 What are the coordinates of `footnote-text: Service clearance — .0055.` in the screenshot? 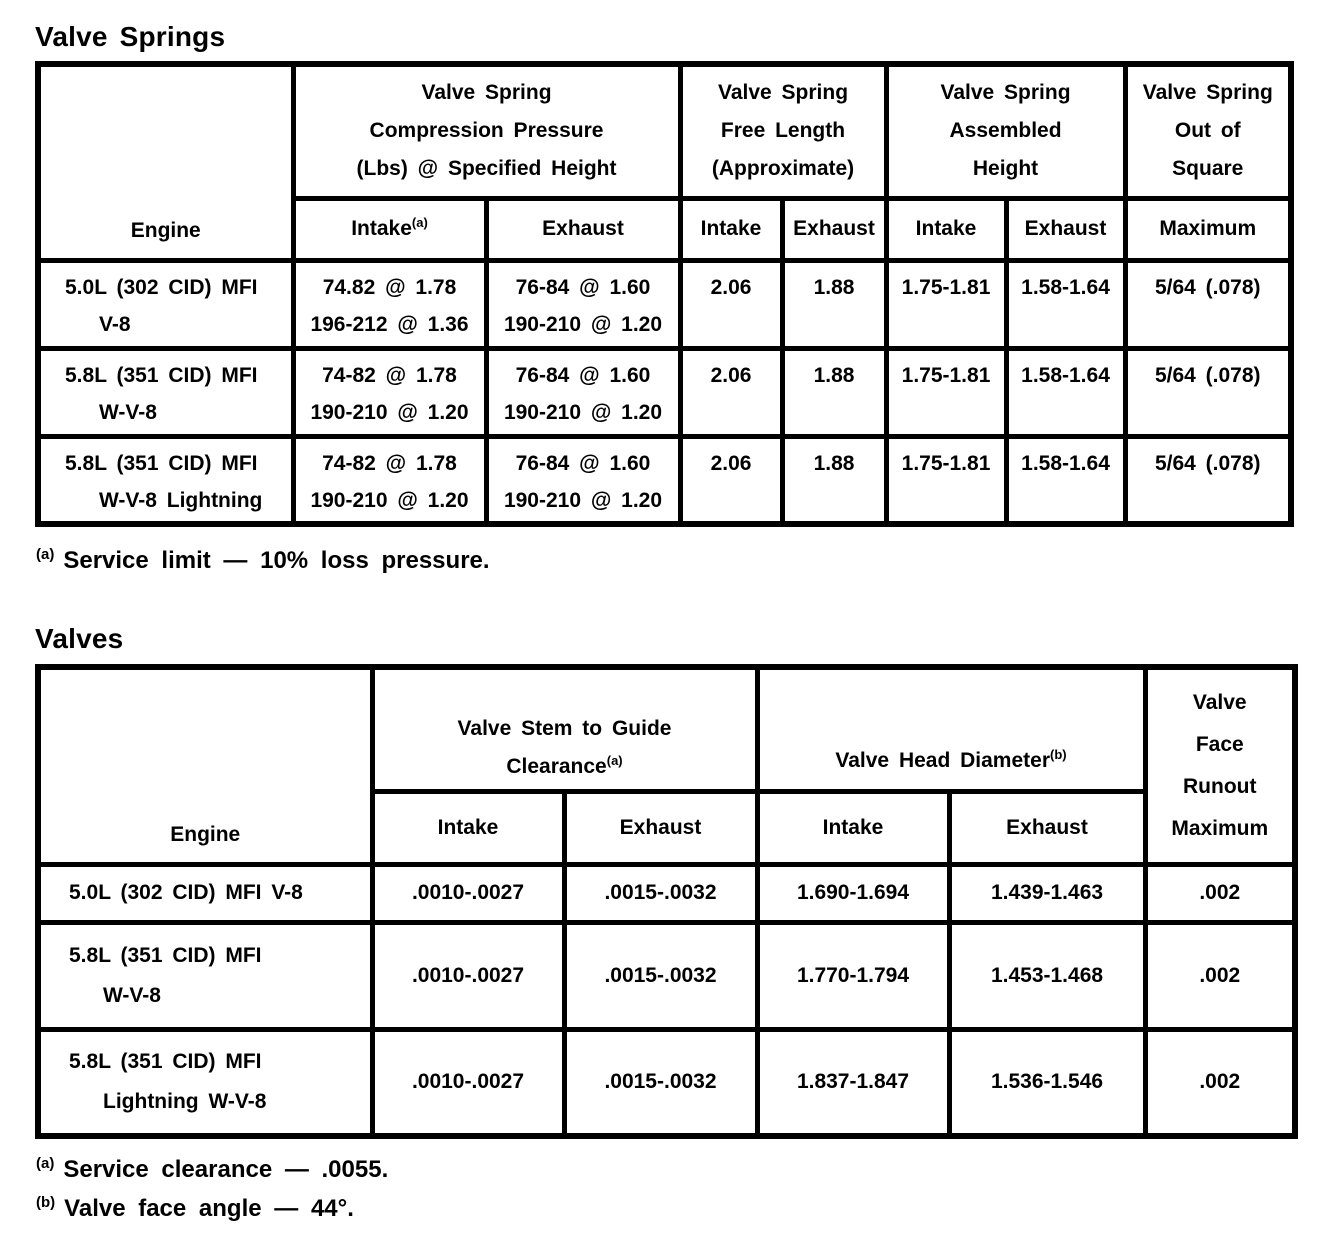 It's located at (226, 1169).